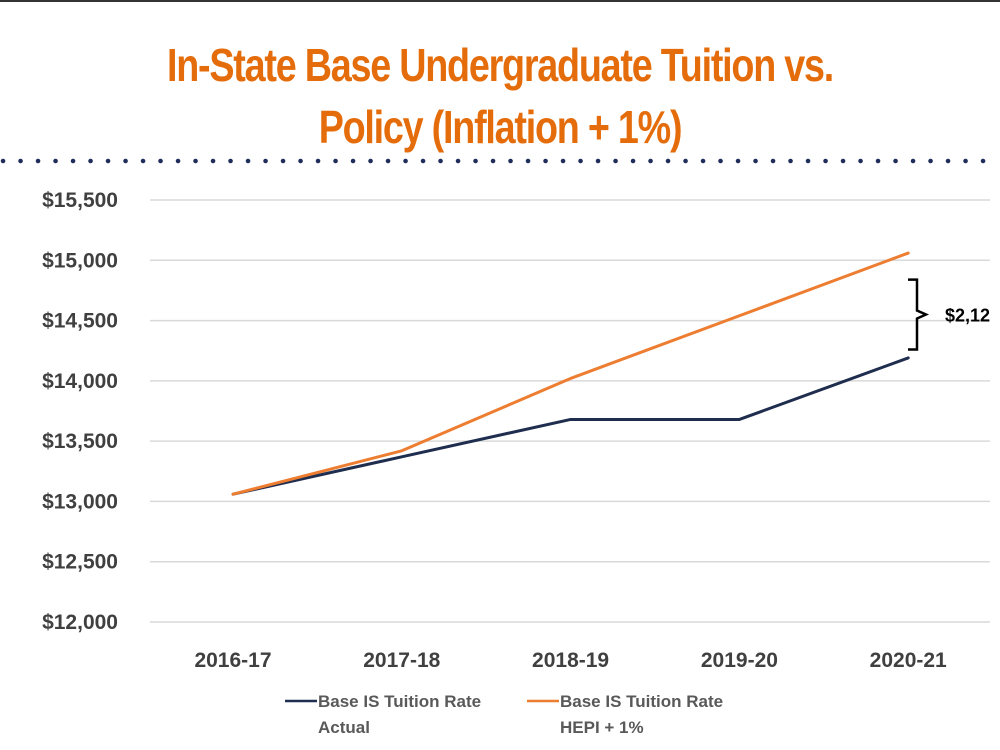  Describe the element at coordinates (80, 622) in the screenshot. I see `y-tick-label: $12,000` at that location.